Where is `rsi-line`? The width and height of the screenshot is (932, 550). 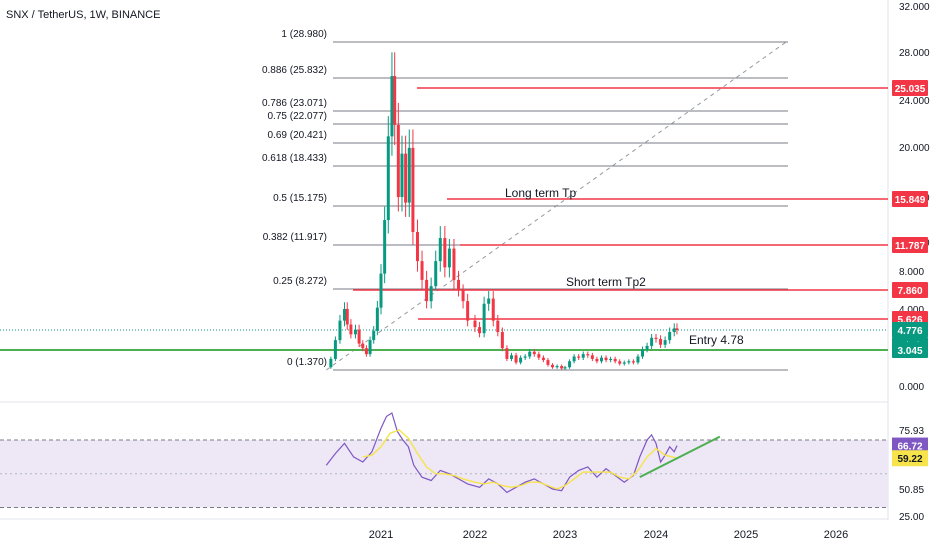 rsi-line is located at coordinates (501, 453).